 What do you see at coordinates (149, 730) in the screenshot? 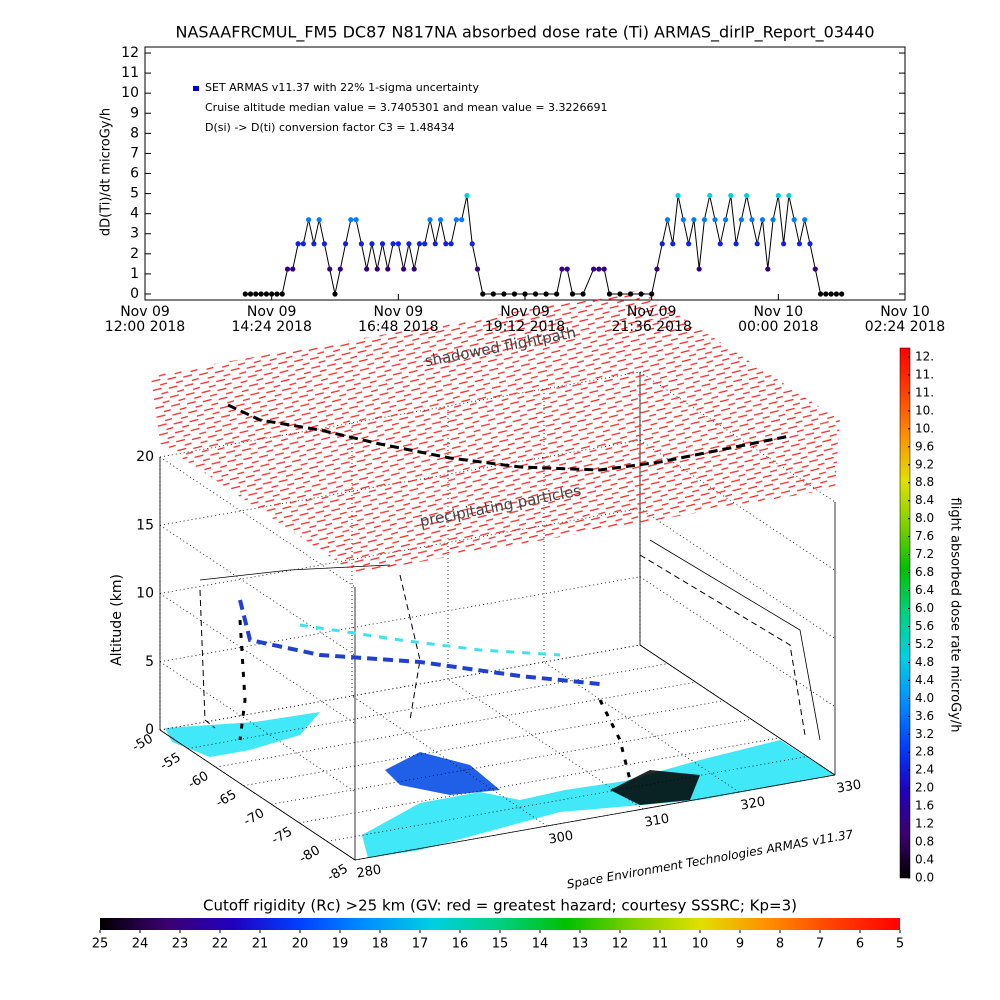
I see `z-tick-label: 0` at bounding box center [149, 730].